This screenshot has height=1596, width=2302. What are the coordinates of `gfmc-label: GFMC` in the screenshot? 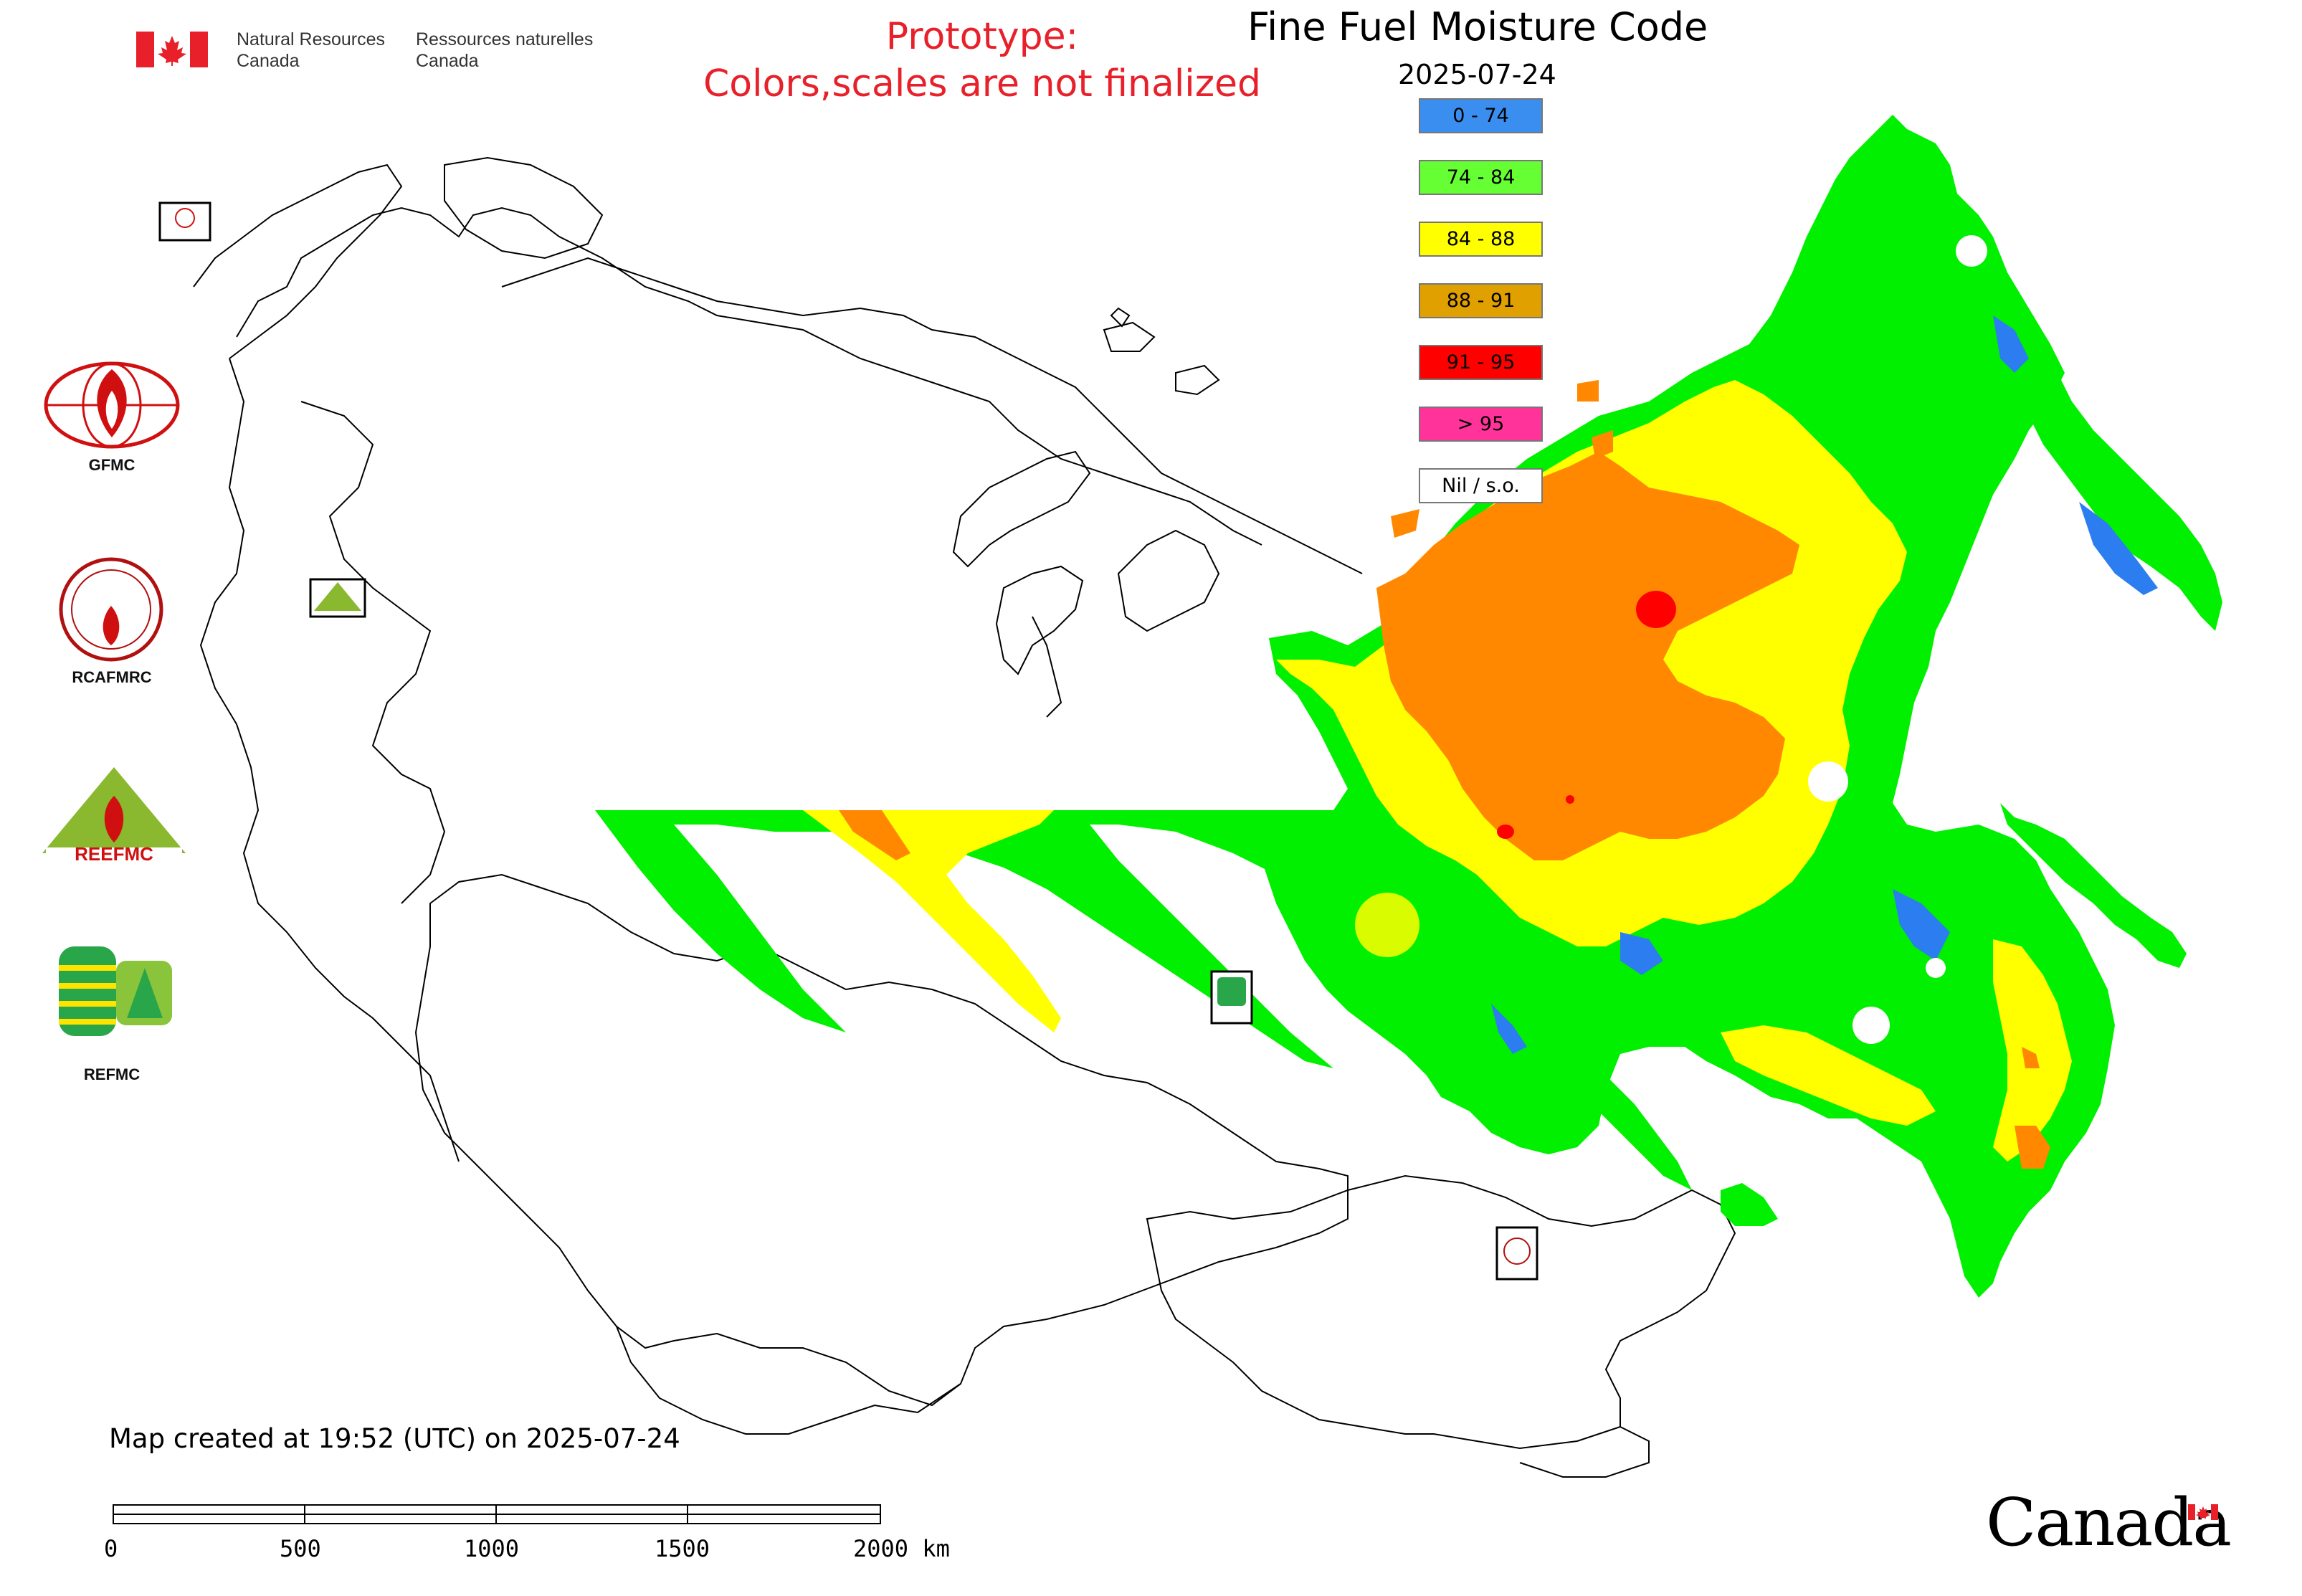 It's located at (112, 465).